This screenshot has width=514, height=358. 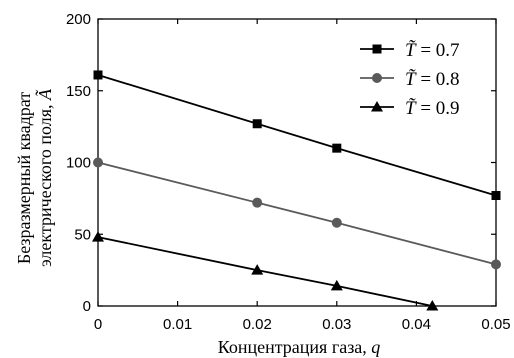 I want to click on legend-marker-circle, so click(x=377, y=78).